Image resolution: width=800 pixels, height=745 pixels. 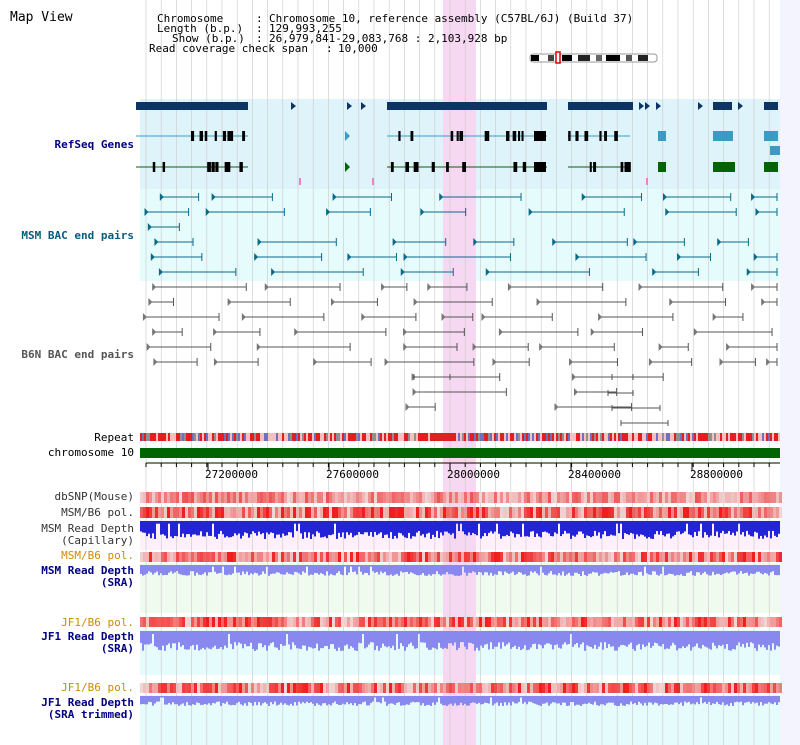 I want to click on b6n-bac-label: B6N BAC end pairs, so click(x=77, y=354).